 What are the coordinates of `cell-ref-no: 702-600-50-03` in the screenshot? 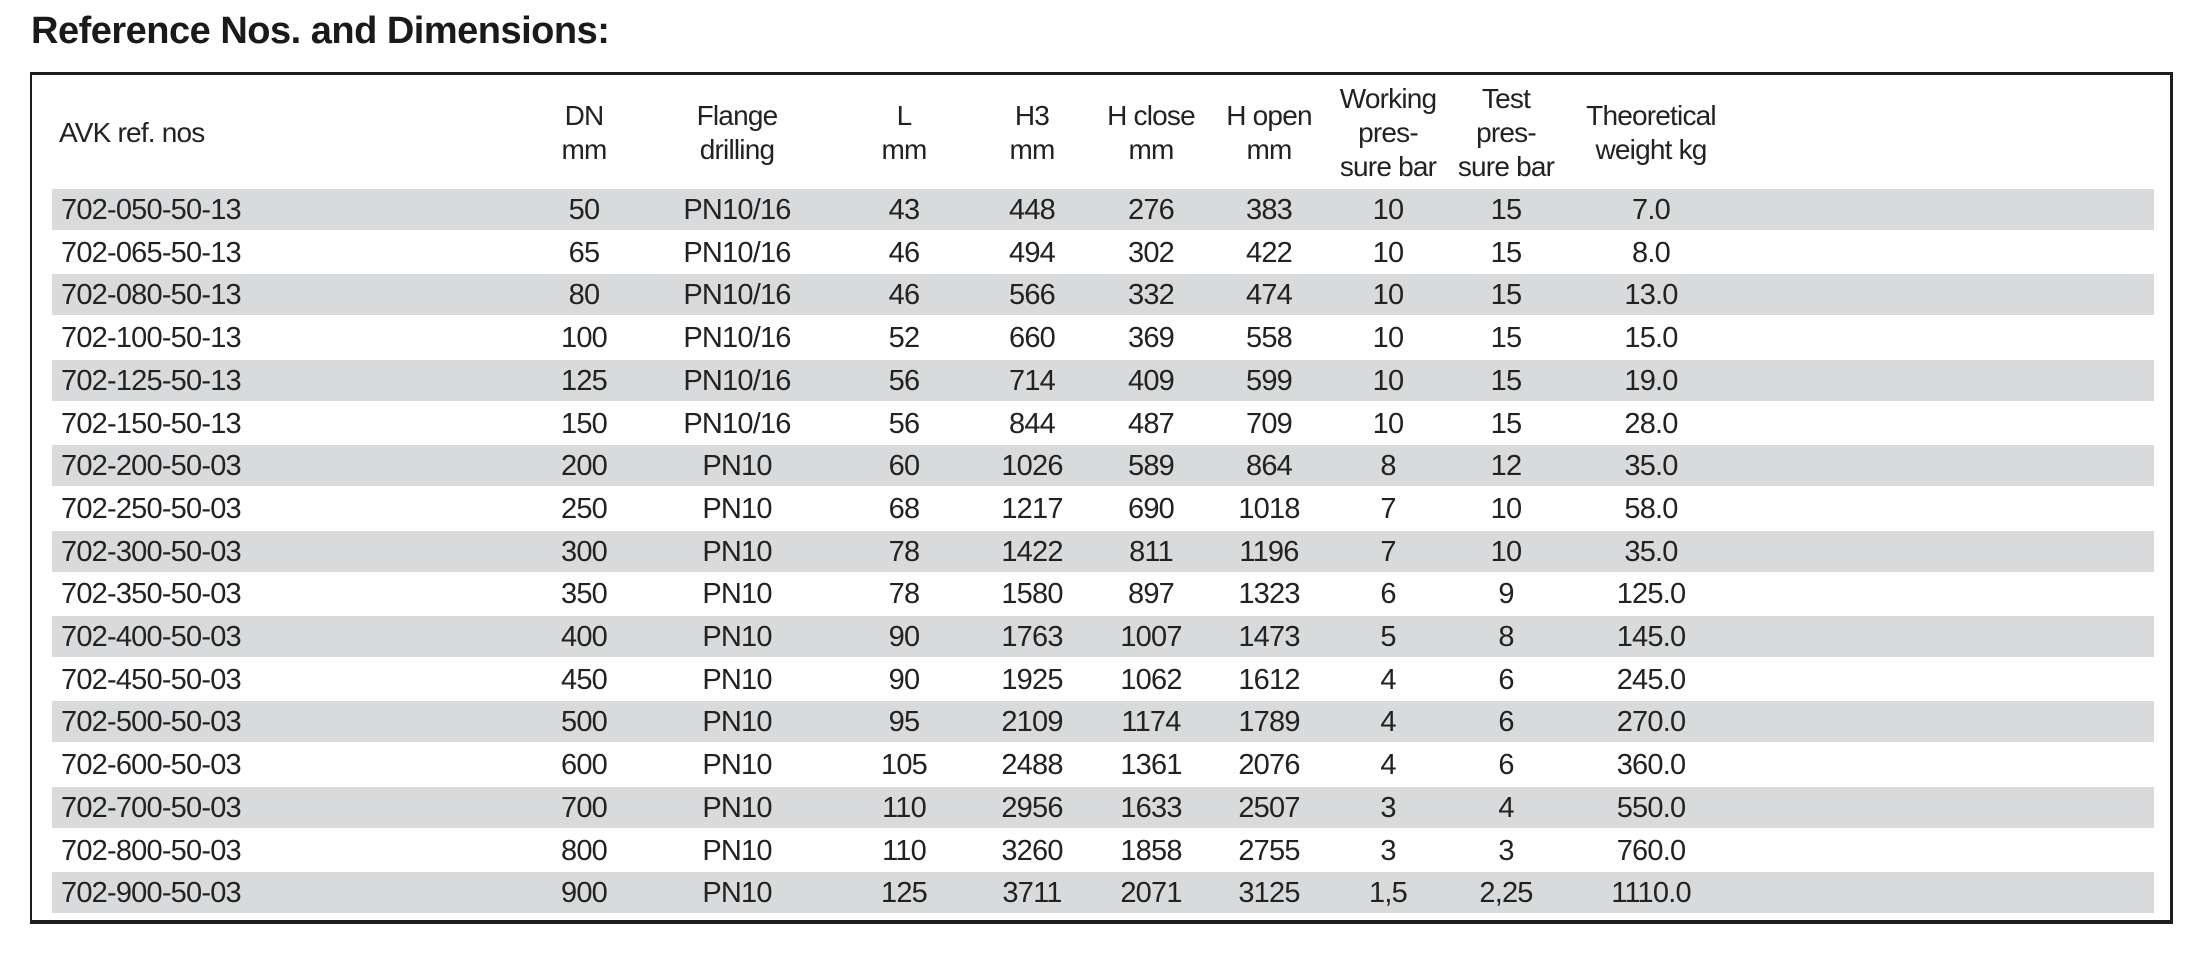 It's located at (151, 765).